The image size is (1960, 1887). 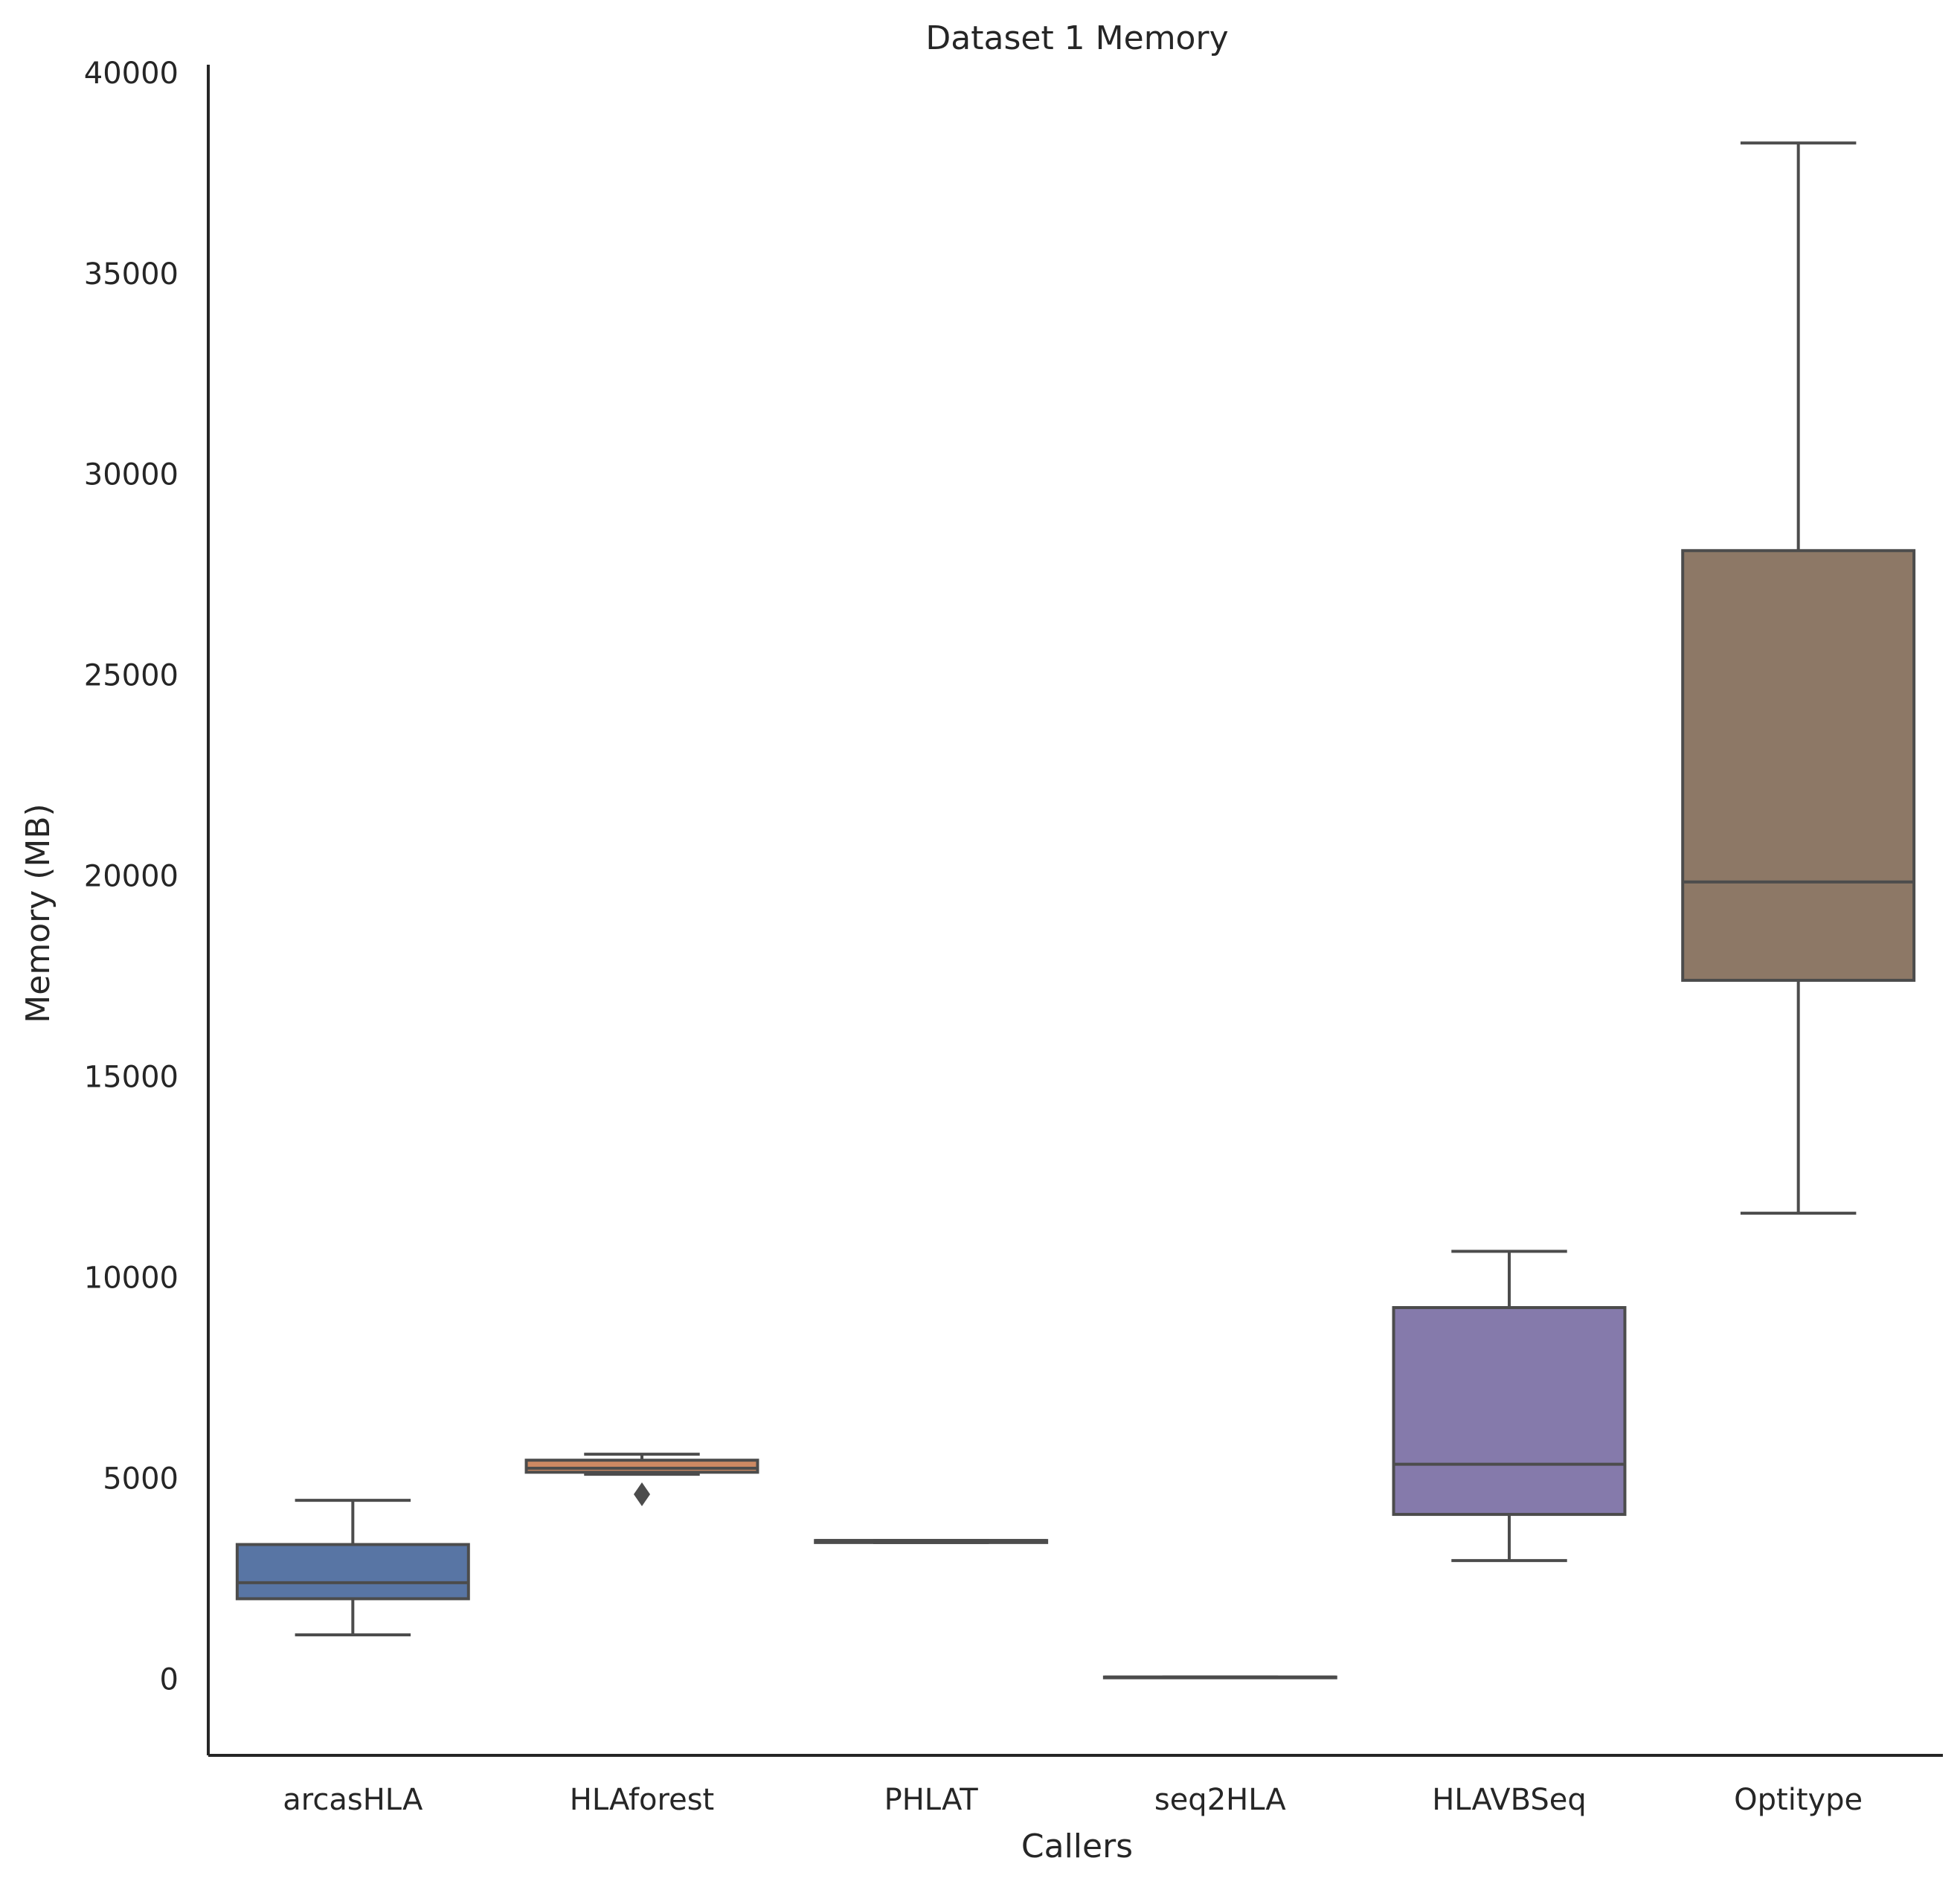 I want to click on y-tick-label: 10000, so click(x=131, y=1279).